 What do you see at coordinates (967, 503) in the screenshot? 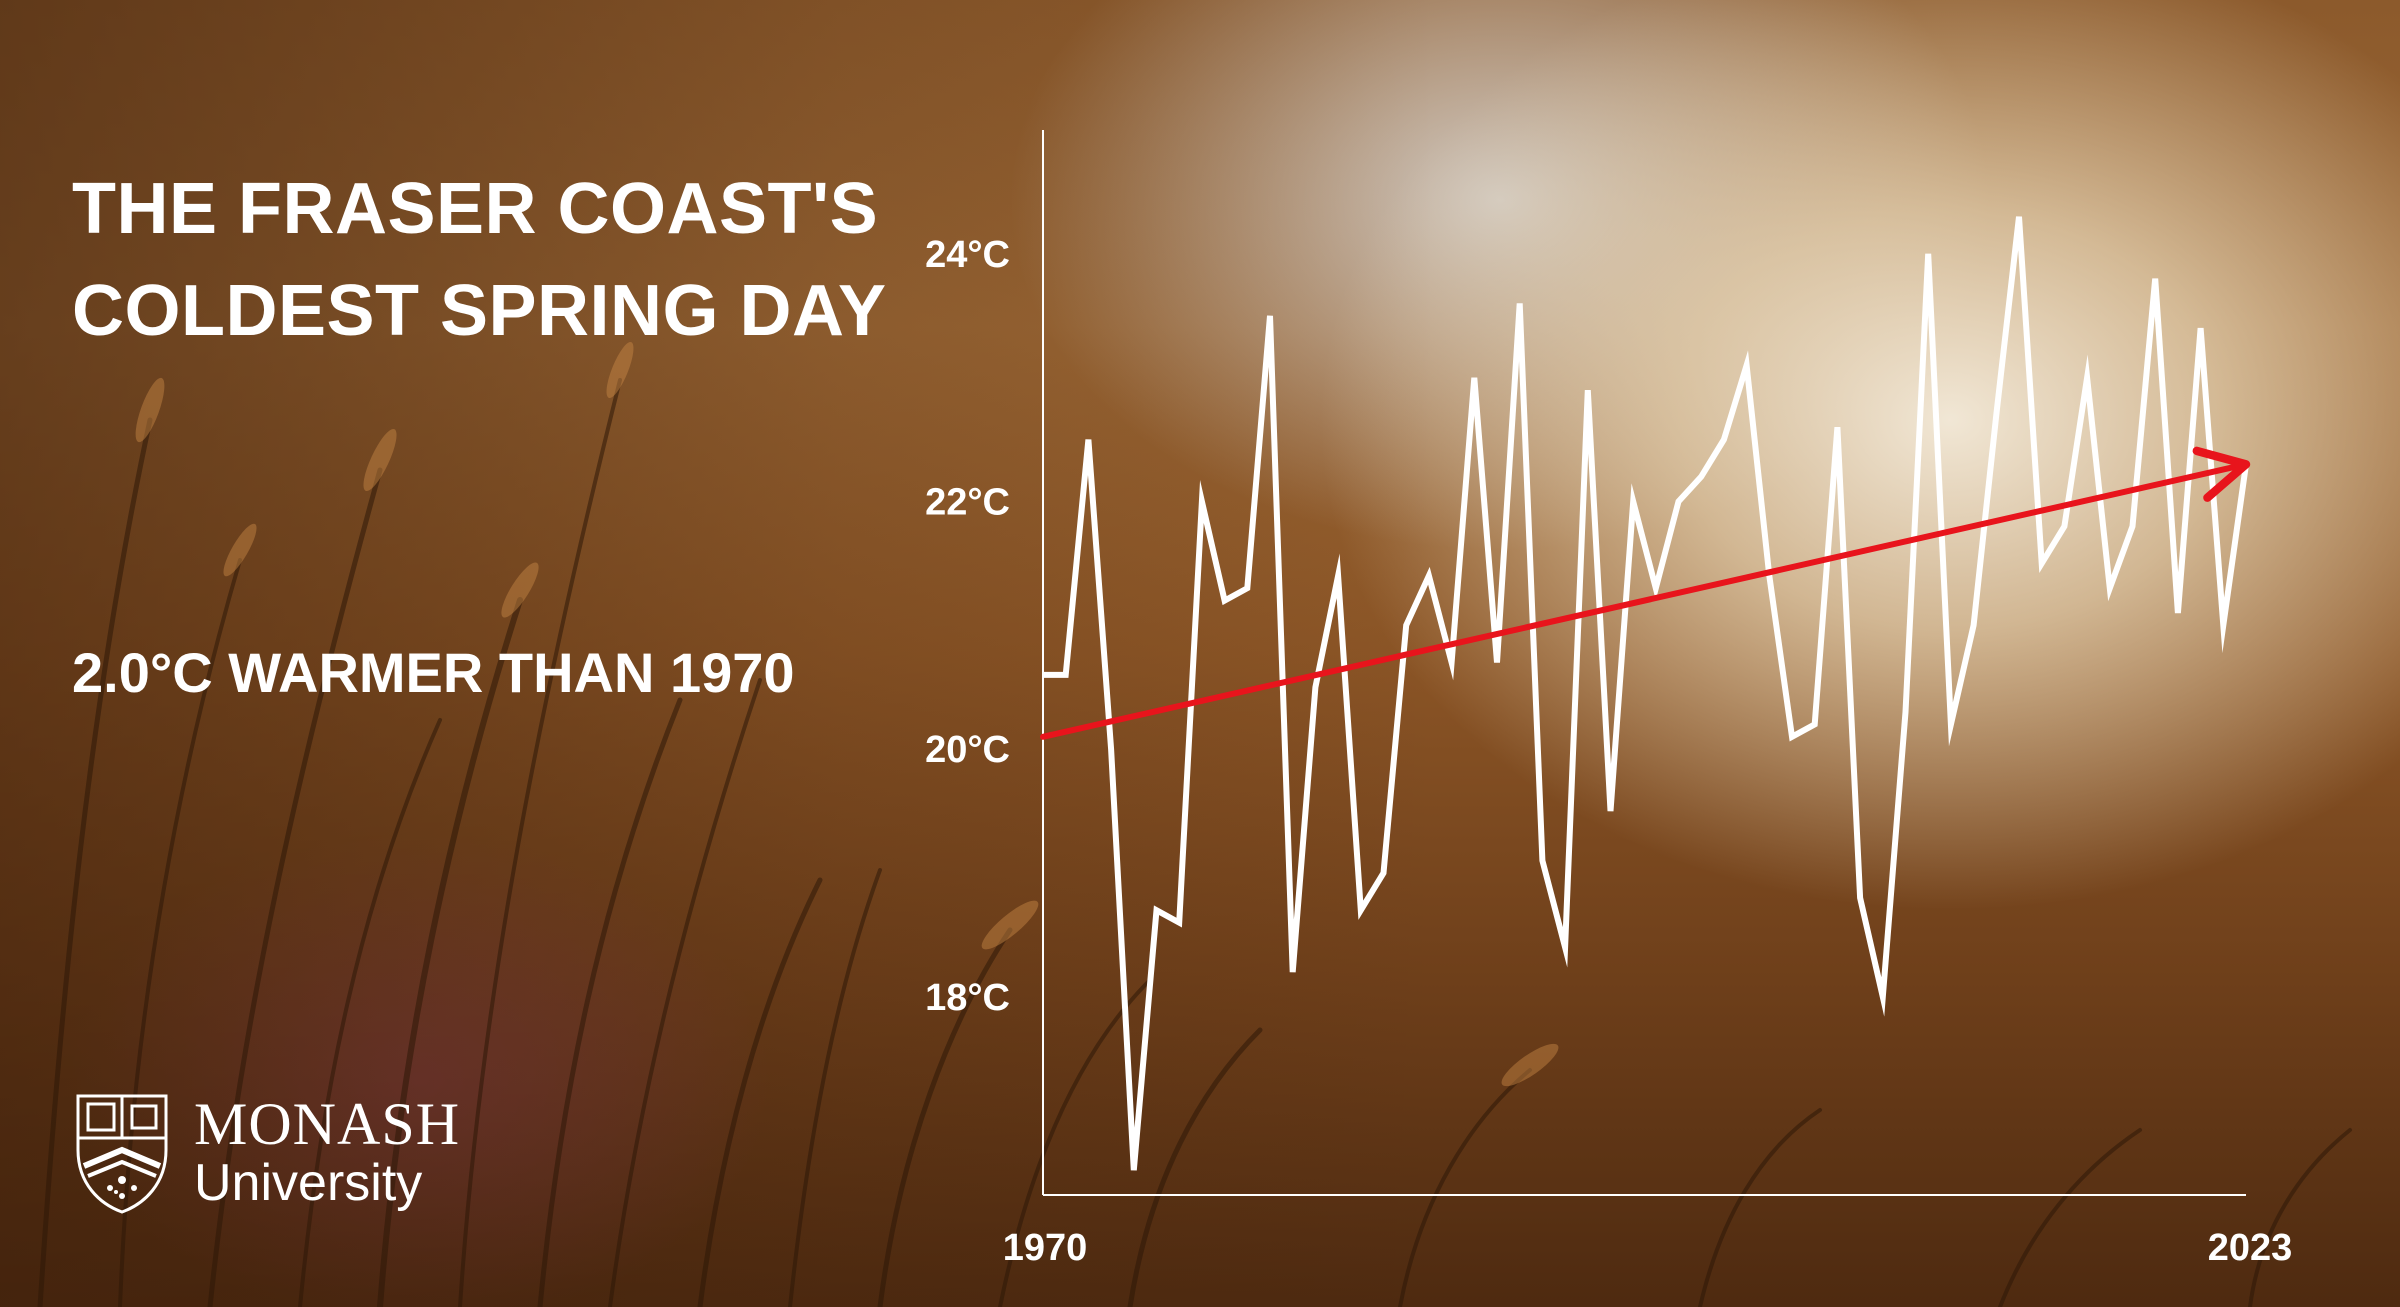
I see `y-tick-label: 22°C` at bounding box center [967, 503].